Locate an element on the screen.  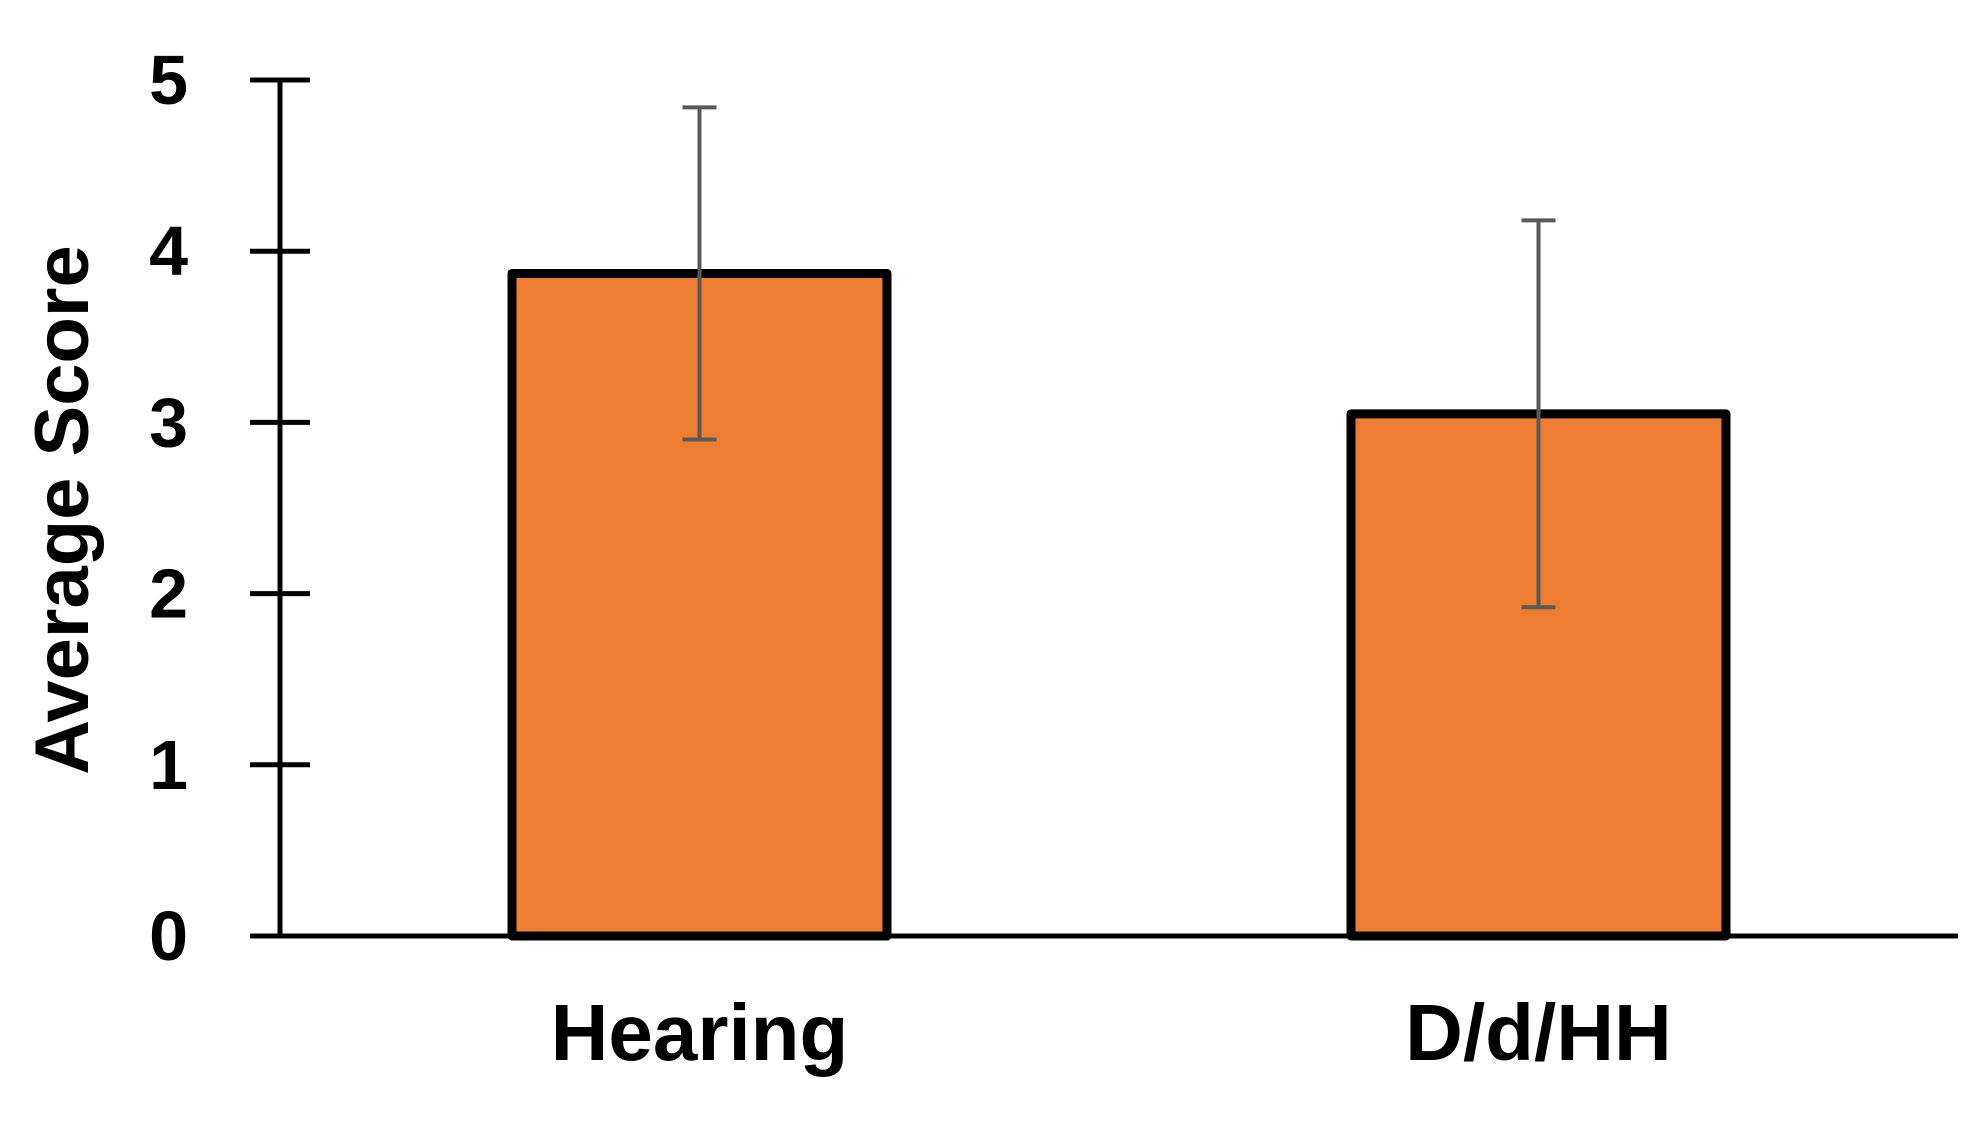
y-tick-label: 2 is located at coordinates (168, 594).